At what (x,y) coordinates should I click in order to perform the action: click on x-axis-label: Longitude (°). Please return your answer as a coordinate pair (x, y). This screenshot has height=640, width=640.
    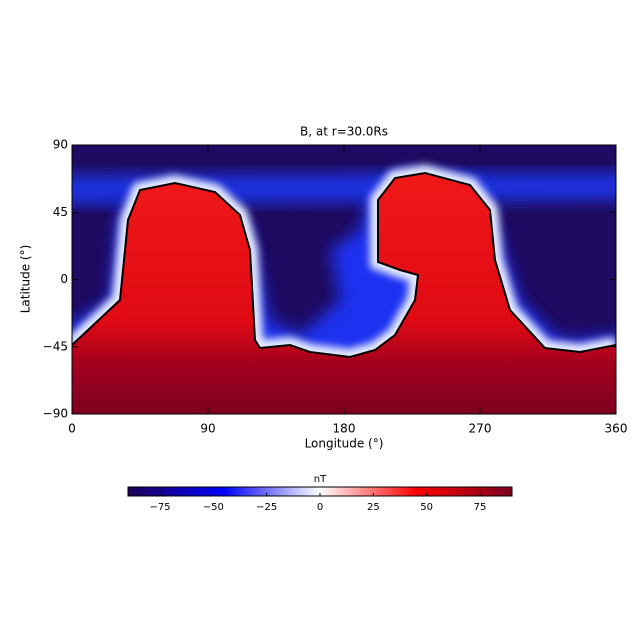
    Looking at the image, I should click on (344, 444).